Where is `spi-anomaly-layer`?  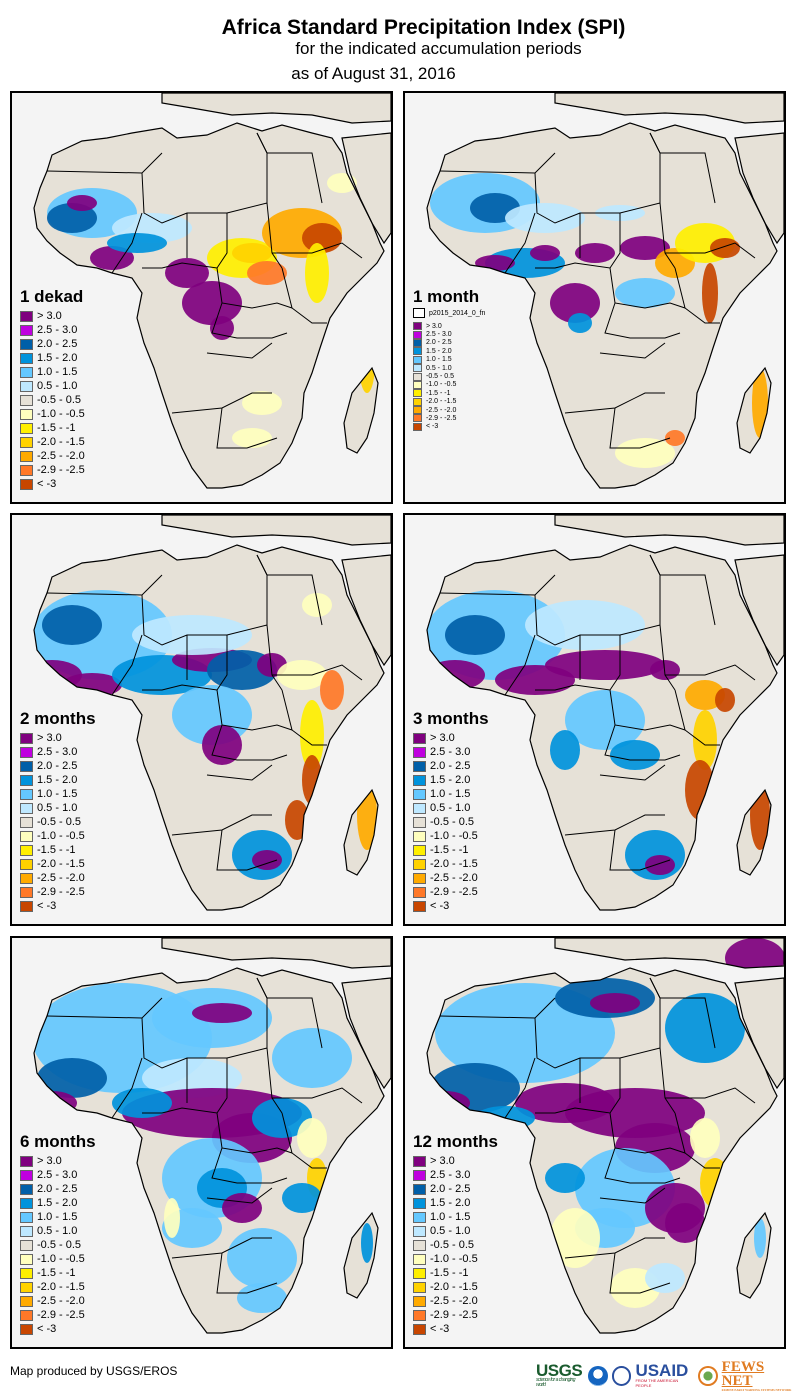
spi-anomaly-layer is located at coordinates (211, 310).